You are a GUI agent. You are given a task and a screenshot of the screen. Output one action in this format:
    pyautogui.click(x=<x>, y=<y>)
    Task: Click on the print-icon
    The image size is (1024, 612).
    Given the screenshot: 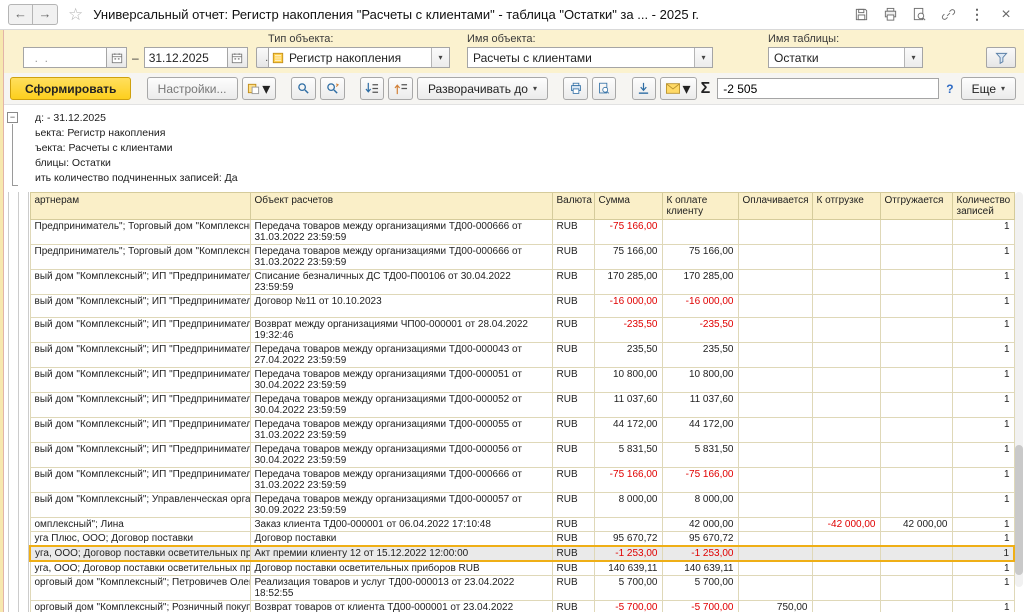 What is the action you would take?
    pyautogui.click(x=890, y=15)
    